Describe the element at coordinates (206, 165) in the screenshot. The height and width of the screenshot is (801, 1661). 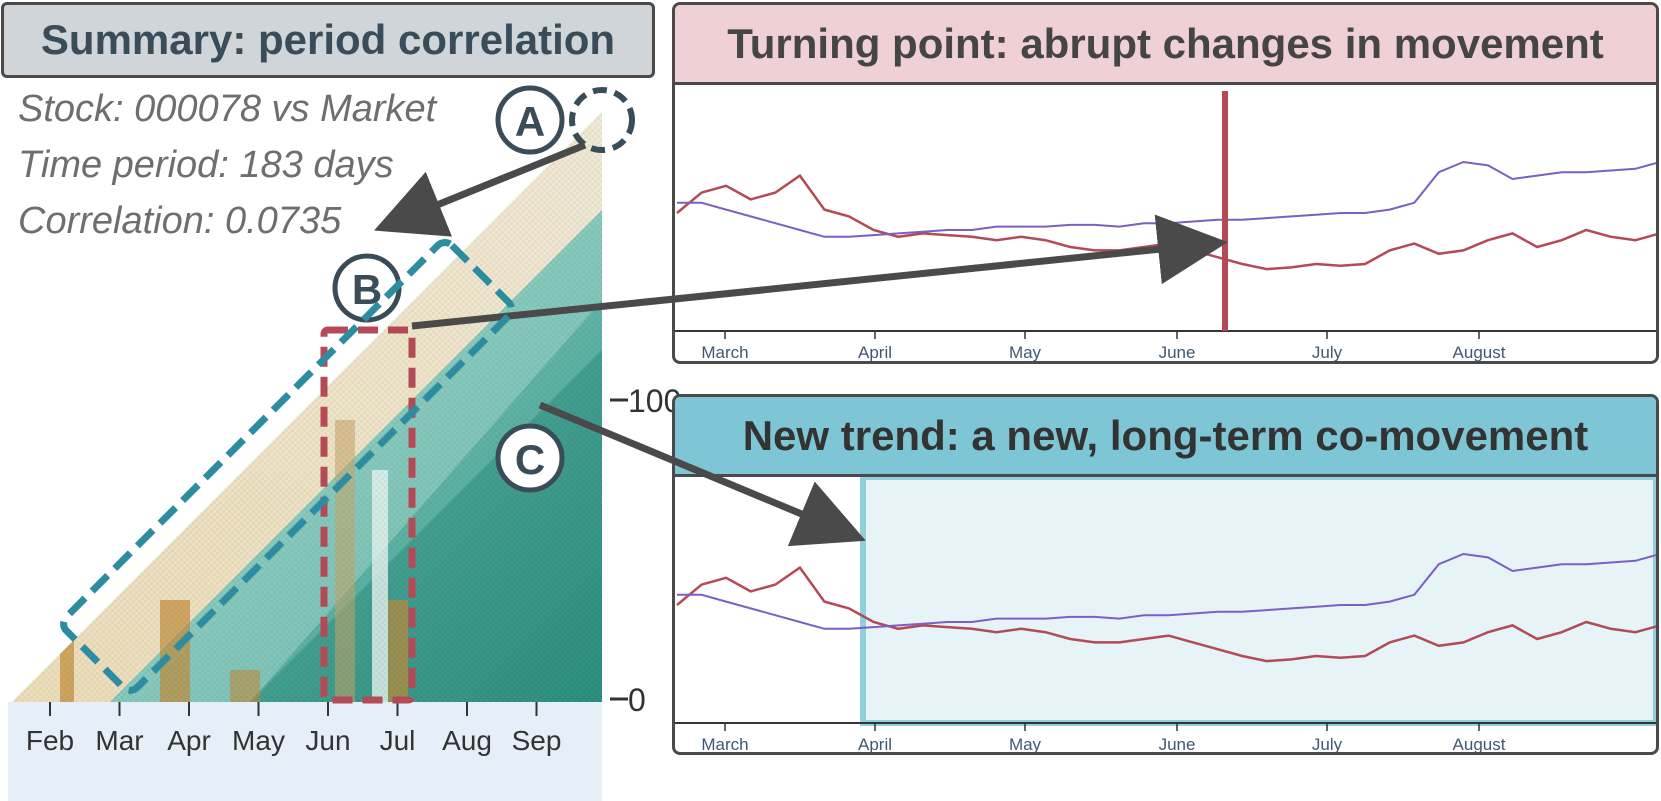
I see `time-period-label: Time period: 183 days` at that location.